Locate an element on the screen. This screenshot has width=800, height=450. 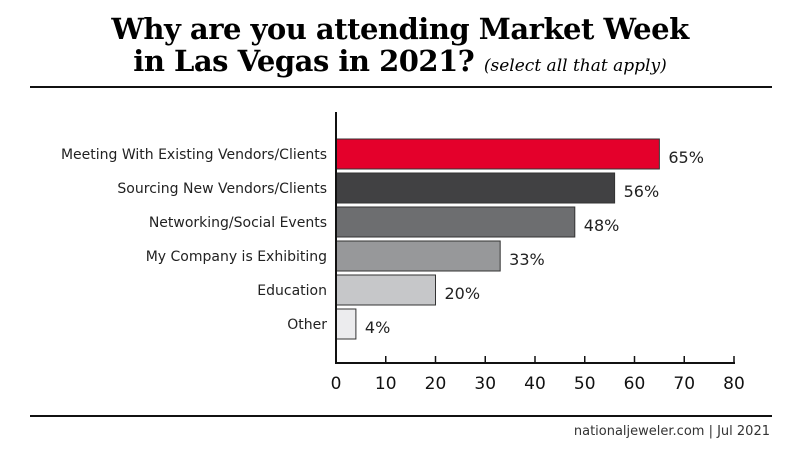
data-label: 33% is located at coordinates (527, 259).